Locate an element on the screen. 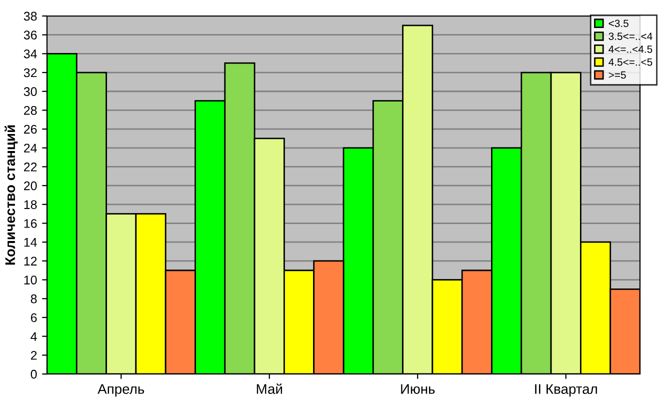  y-tick-label: 8 is located at coordinates (33, 299).